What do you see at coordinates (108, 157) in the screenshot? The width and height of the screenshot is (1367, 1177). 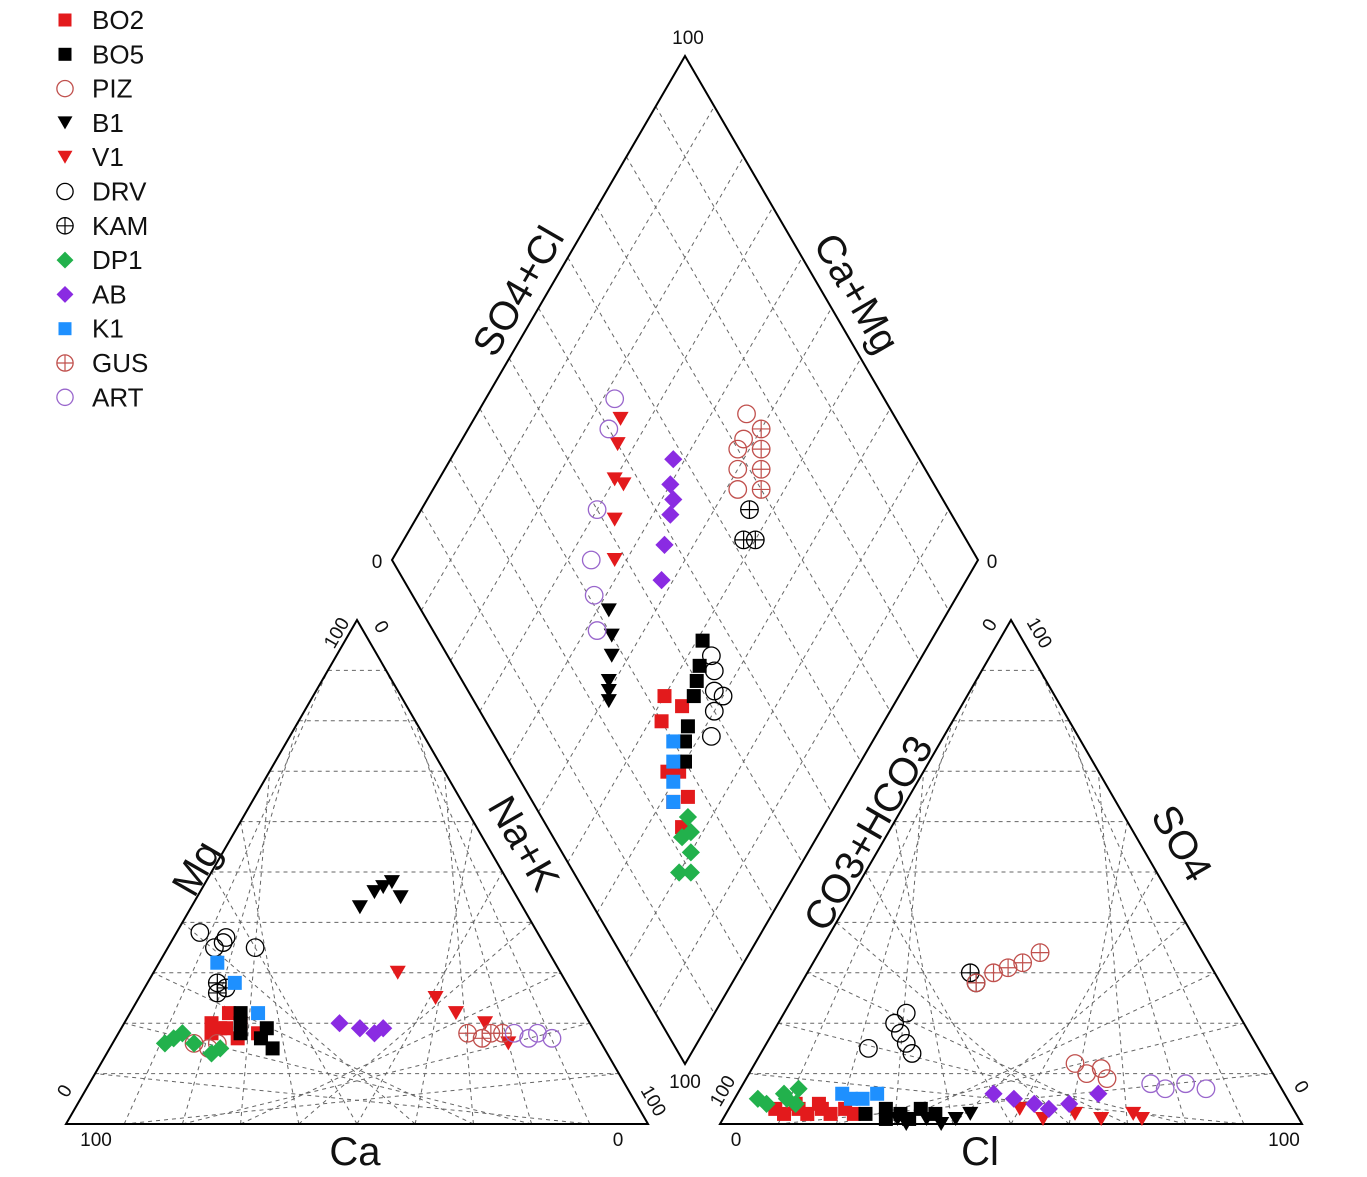 I see `legend-label-v1: V1` at bounding box center [108, 157].